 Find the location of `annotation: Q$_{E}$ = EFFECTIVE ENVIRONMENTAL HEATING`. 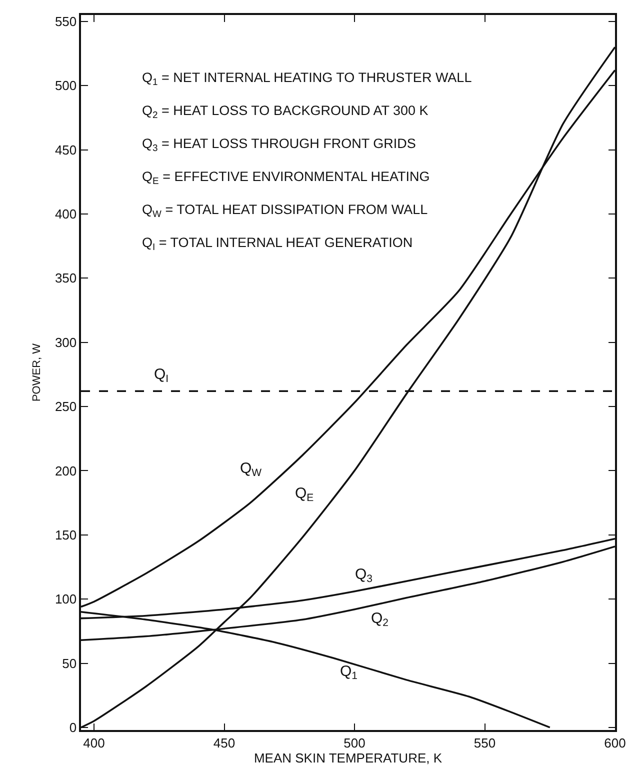

annotation: Q$_{E}$ = EFFECTIVE ENVIRONMENTAL HEATING is located at coordinates (286, 178).